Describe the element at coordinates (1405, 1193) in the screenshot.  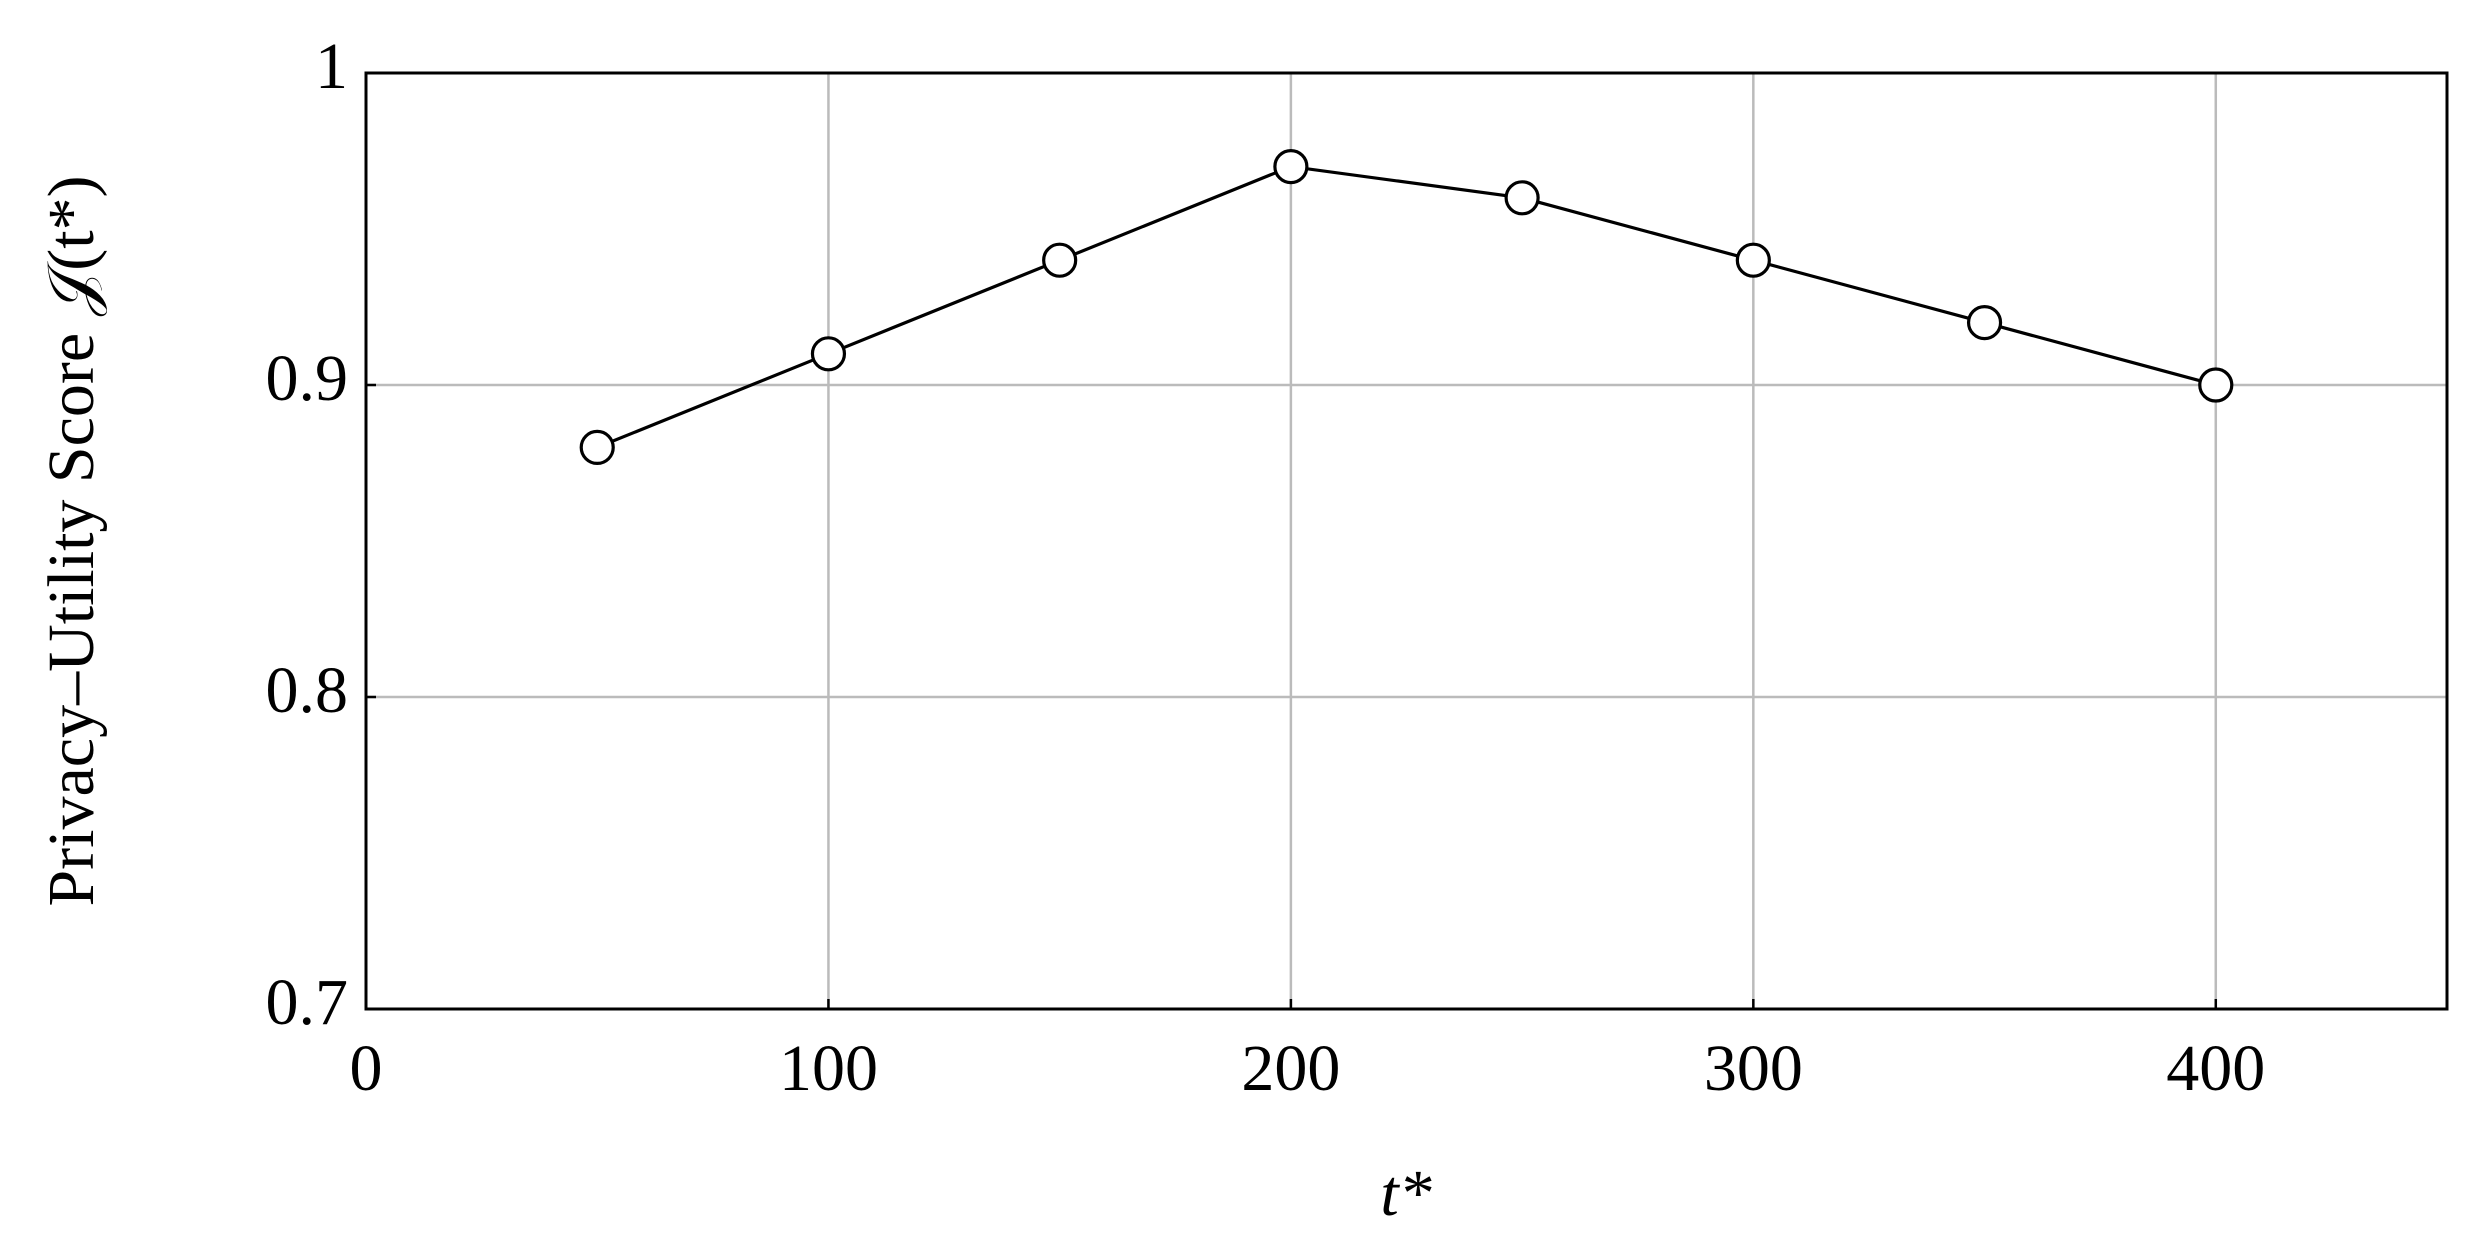
I see `x-axis-label: t*` at that location.